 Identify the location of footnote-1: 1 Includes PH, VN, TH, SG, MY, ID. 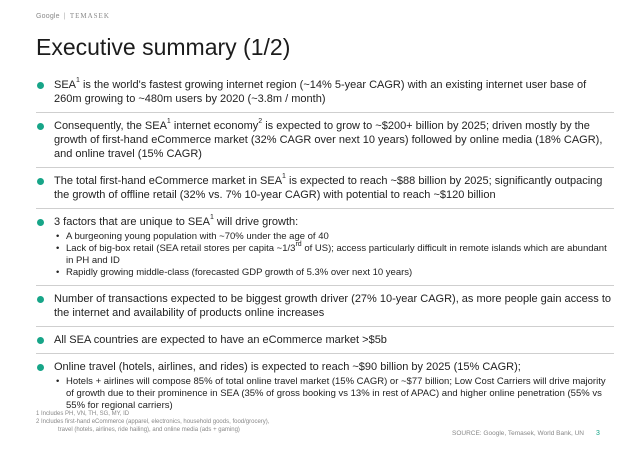
(83, 414).